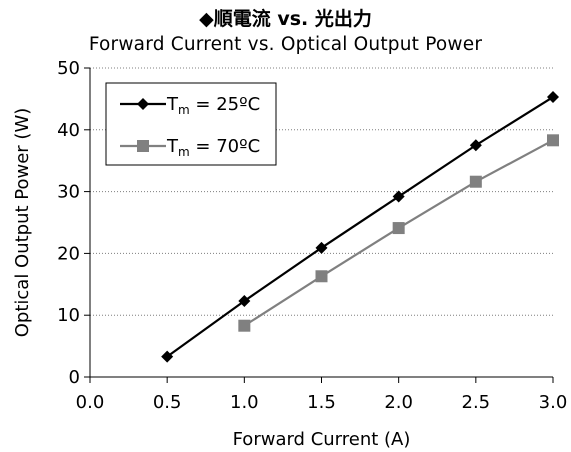 The width and height of the screenshot is (571, 452). Describe the element at coordinates (68, 68) in the screenshot. I see `y-tick-label: 50` at that location.